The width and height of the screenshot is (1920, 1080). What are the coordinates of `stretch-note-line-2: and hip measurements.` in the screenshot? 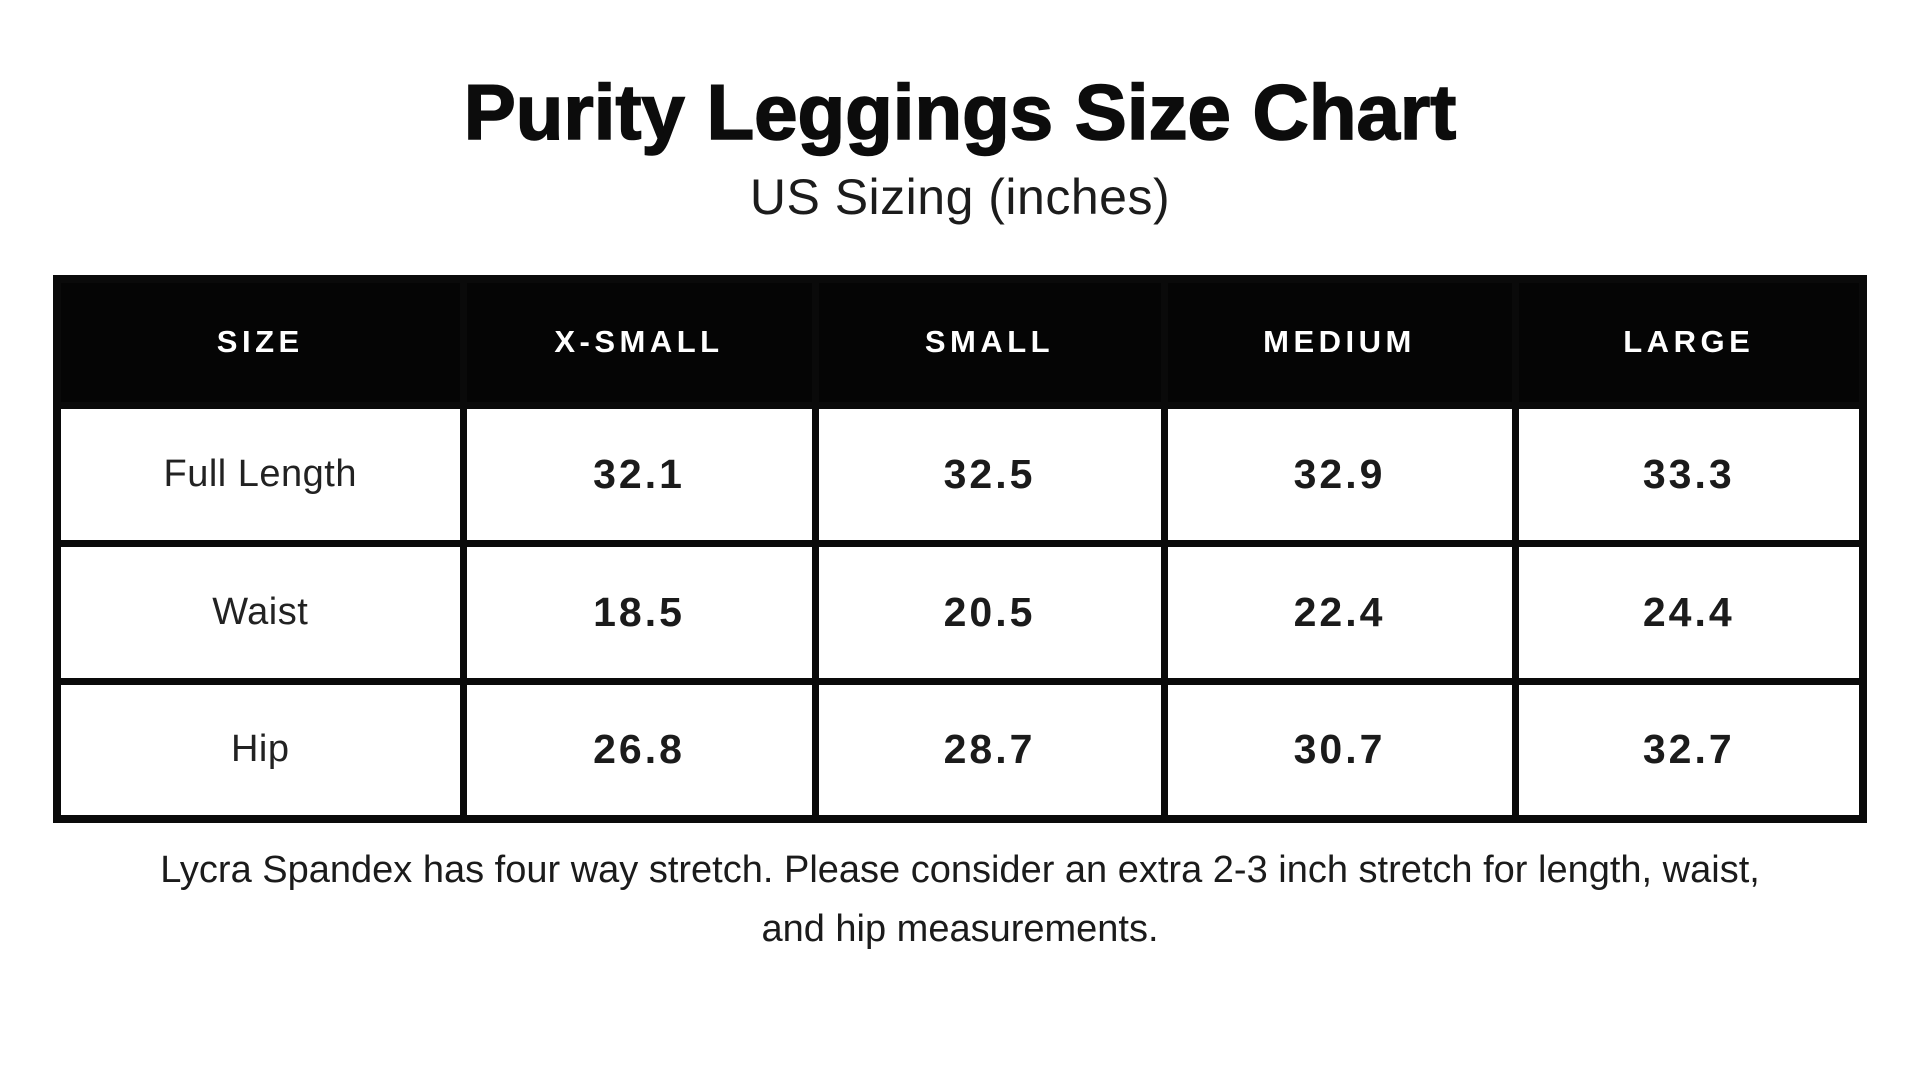 It's located at (960, 929).